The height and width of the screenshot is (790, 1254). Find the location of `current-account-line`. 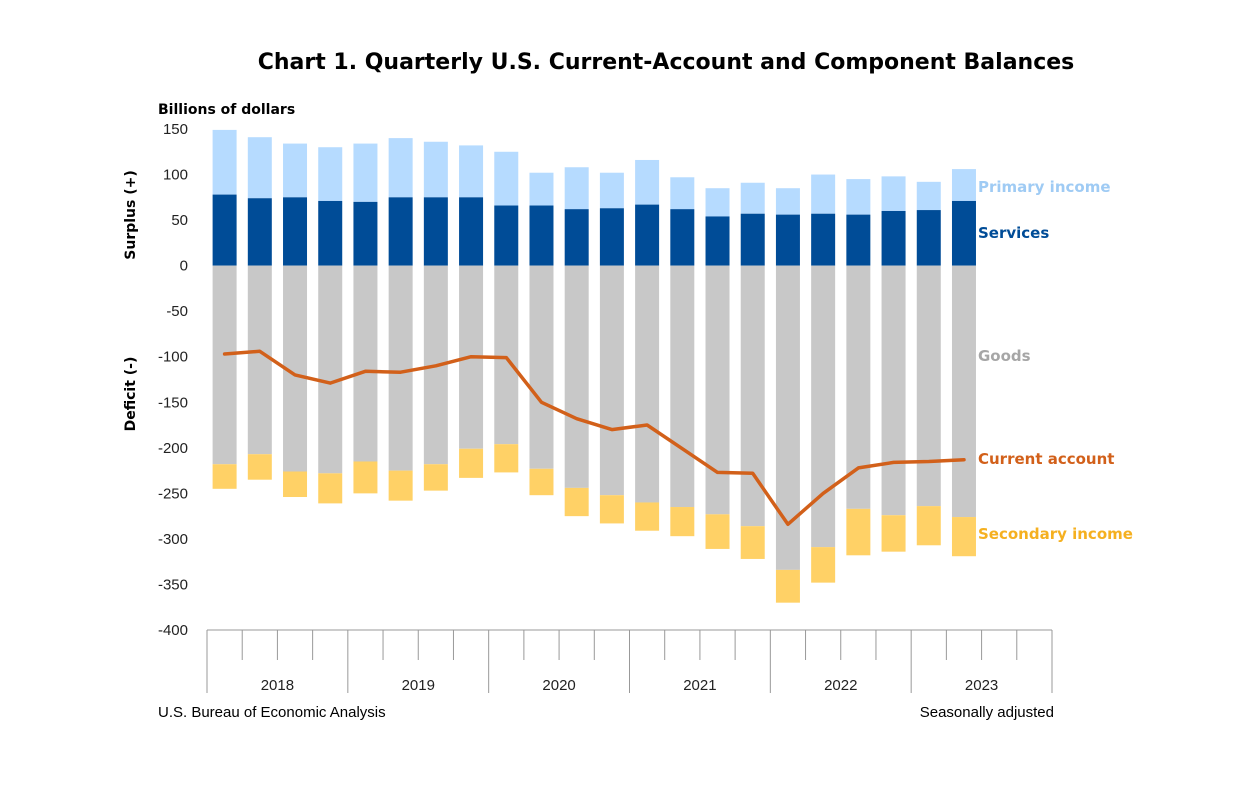

current-account-line is located at coordinates (594, 438).